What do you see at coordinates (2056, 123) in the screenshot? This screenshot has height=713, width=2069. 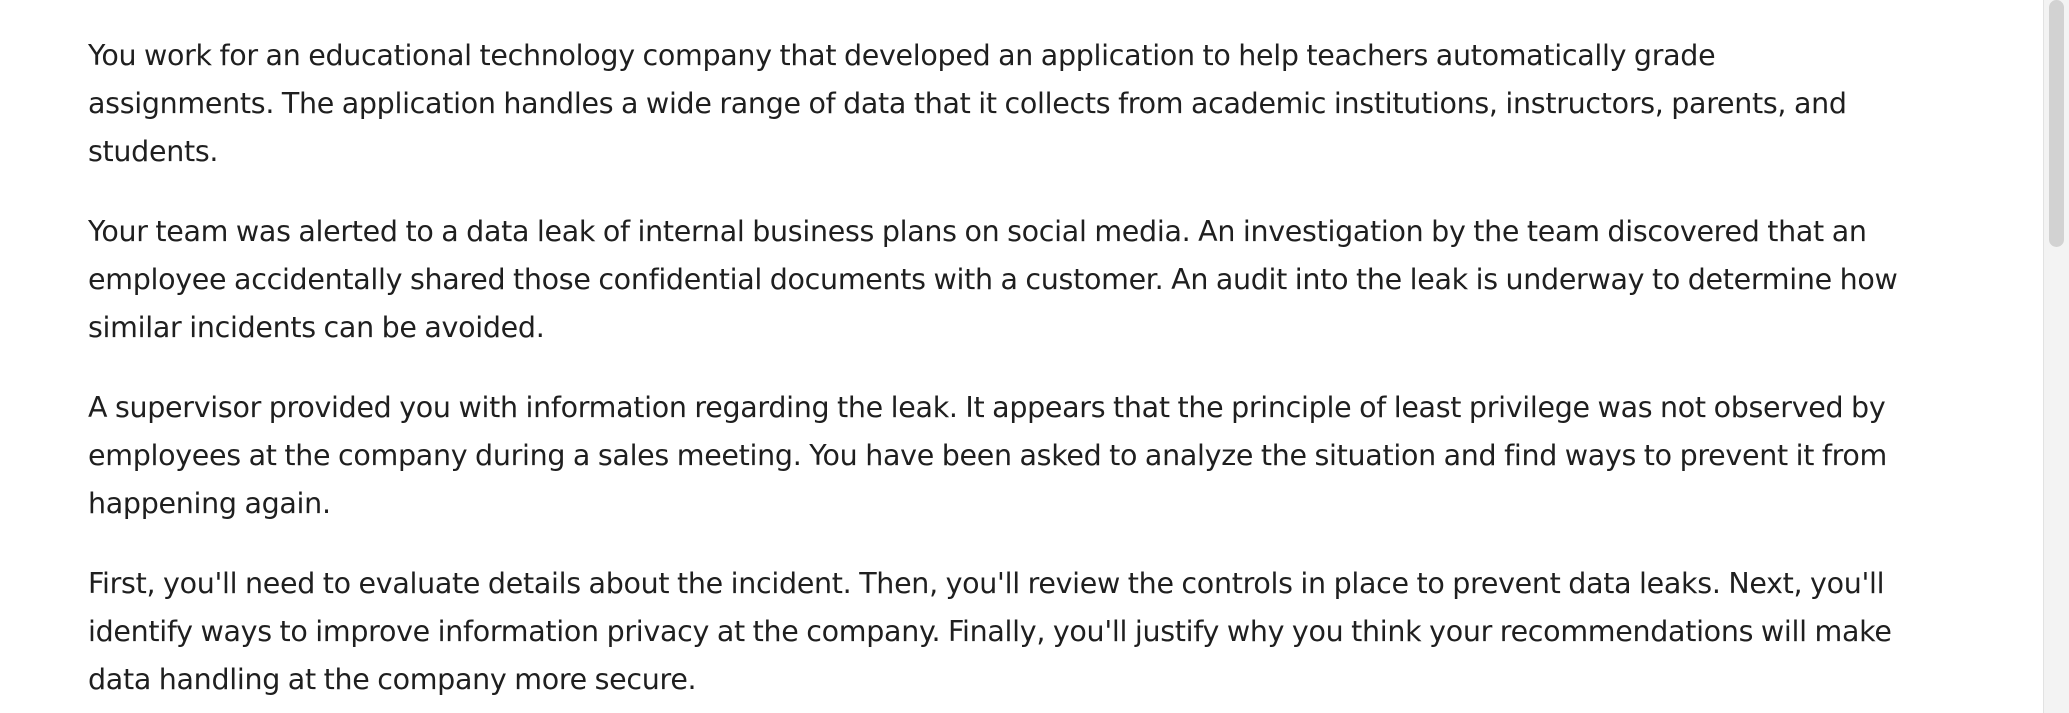 I see `scrollbar-thumb` at bounding box center [2056, 123].